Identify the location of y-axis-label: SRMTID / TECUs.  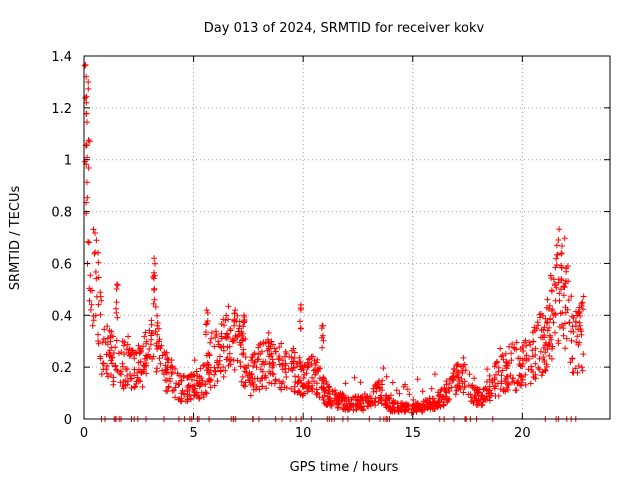
(15, 238).